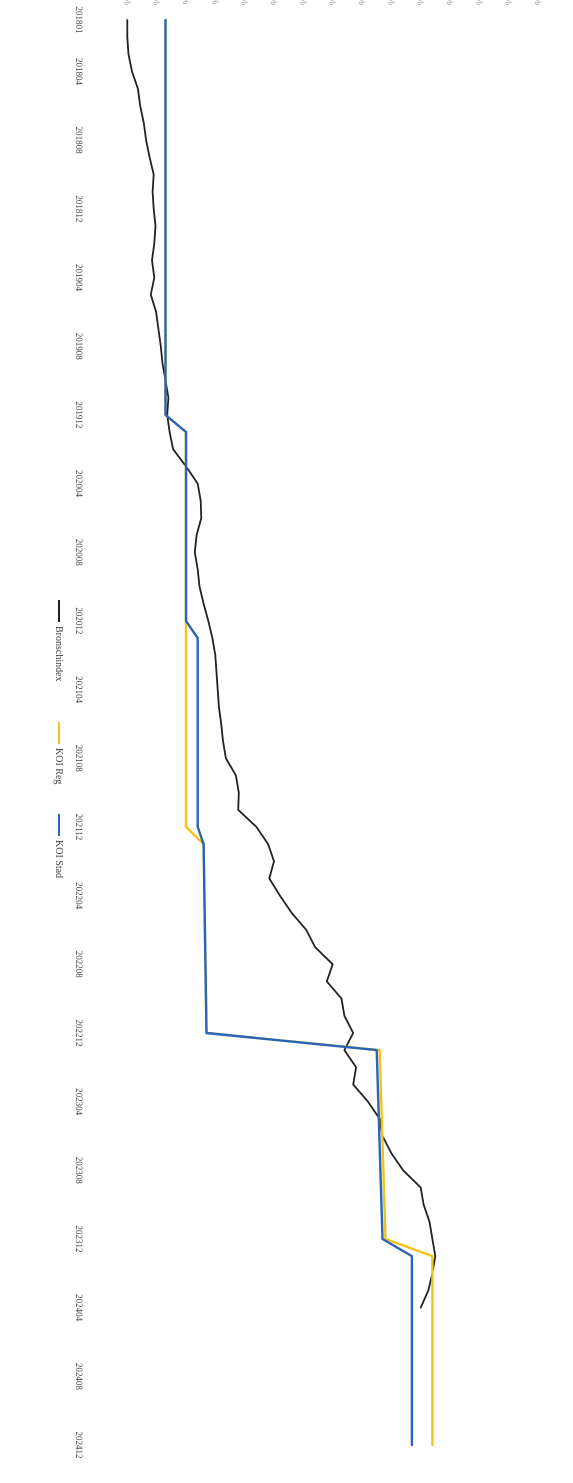  What do you see at coordinates (79, 759) in the screenshot?
I see `x-tick-label: 202108` at bounding box center [79, 759].